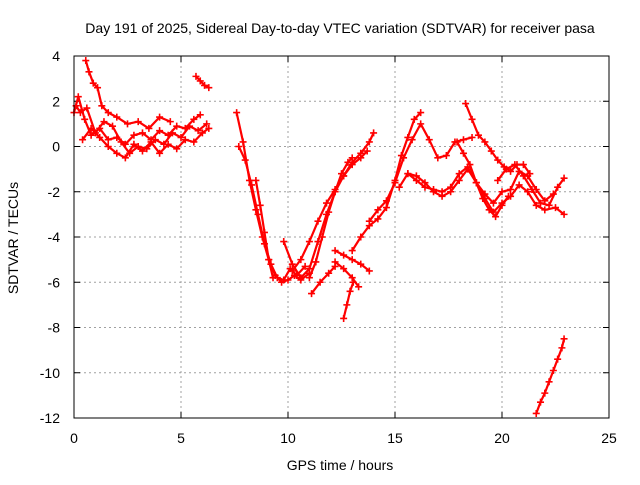  I want to click on x-tick-label: 20, so click(502, 438).